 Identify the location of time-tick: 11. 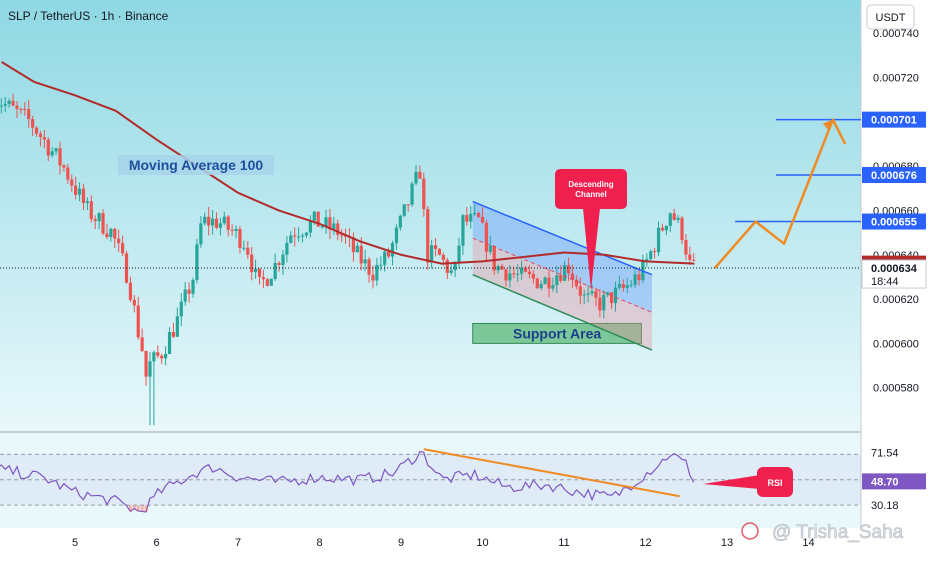
(563, 543).